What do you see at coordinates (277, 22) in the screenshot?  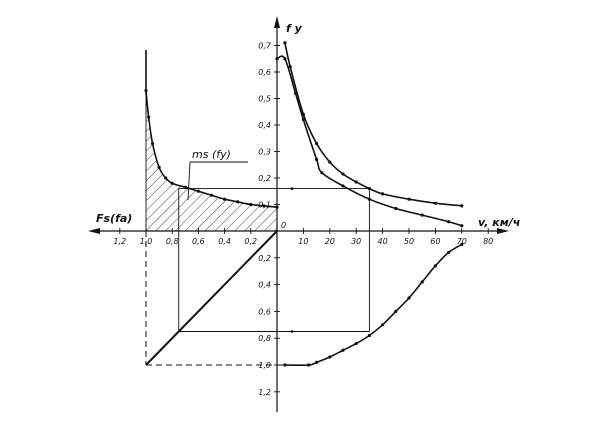 I see `fy-axis-arrow` at bounding box center [277, 22].